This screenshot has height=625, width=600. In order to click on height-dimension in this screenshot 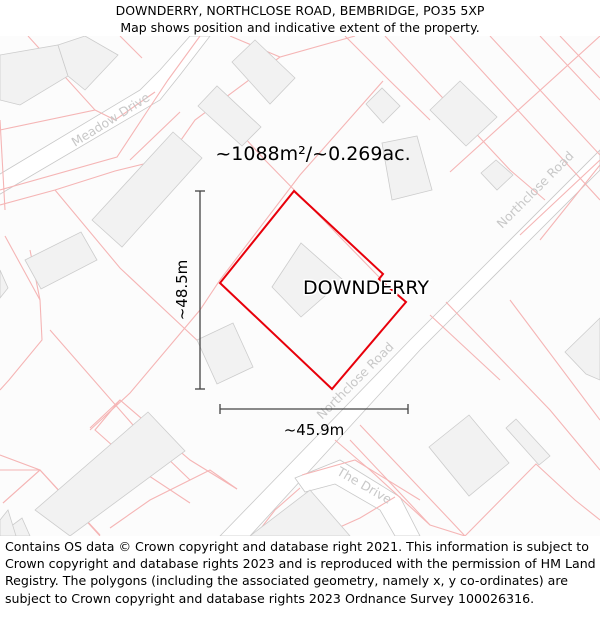, I will do `click(200, 290)`.